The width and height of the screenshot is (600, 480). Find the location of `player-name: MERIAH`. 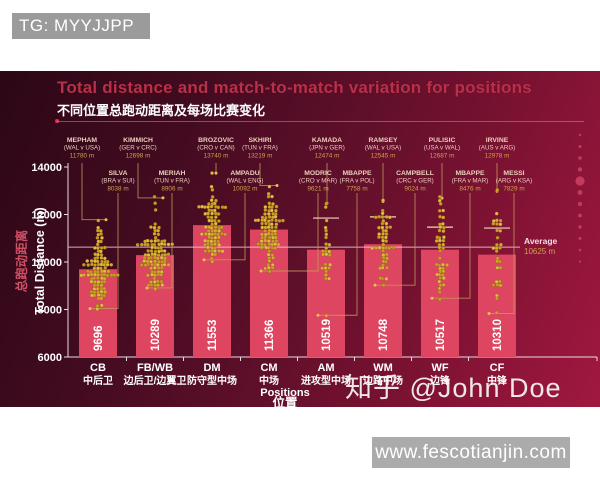

player-name: MERIAH is located at coordinates (172, 173).